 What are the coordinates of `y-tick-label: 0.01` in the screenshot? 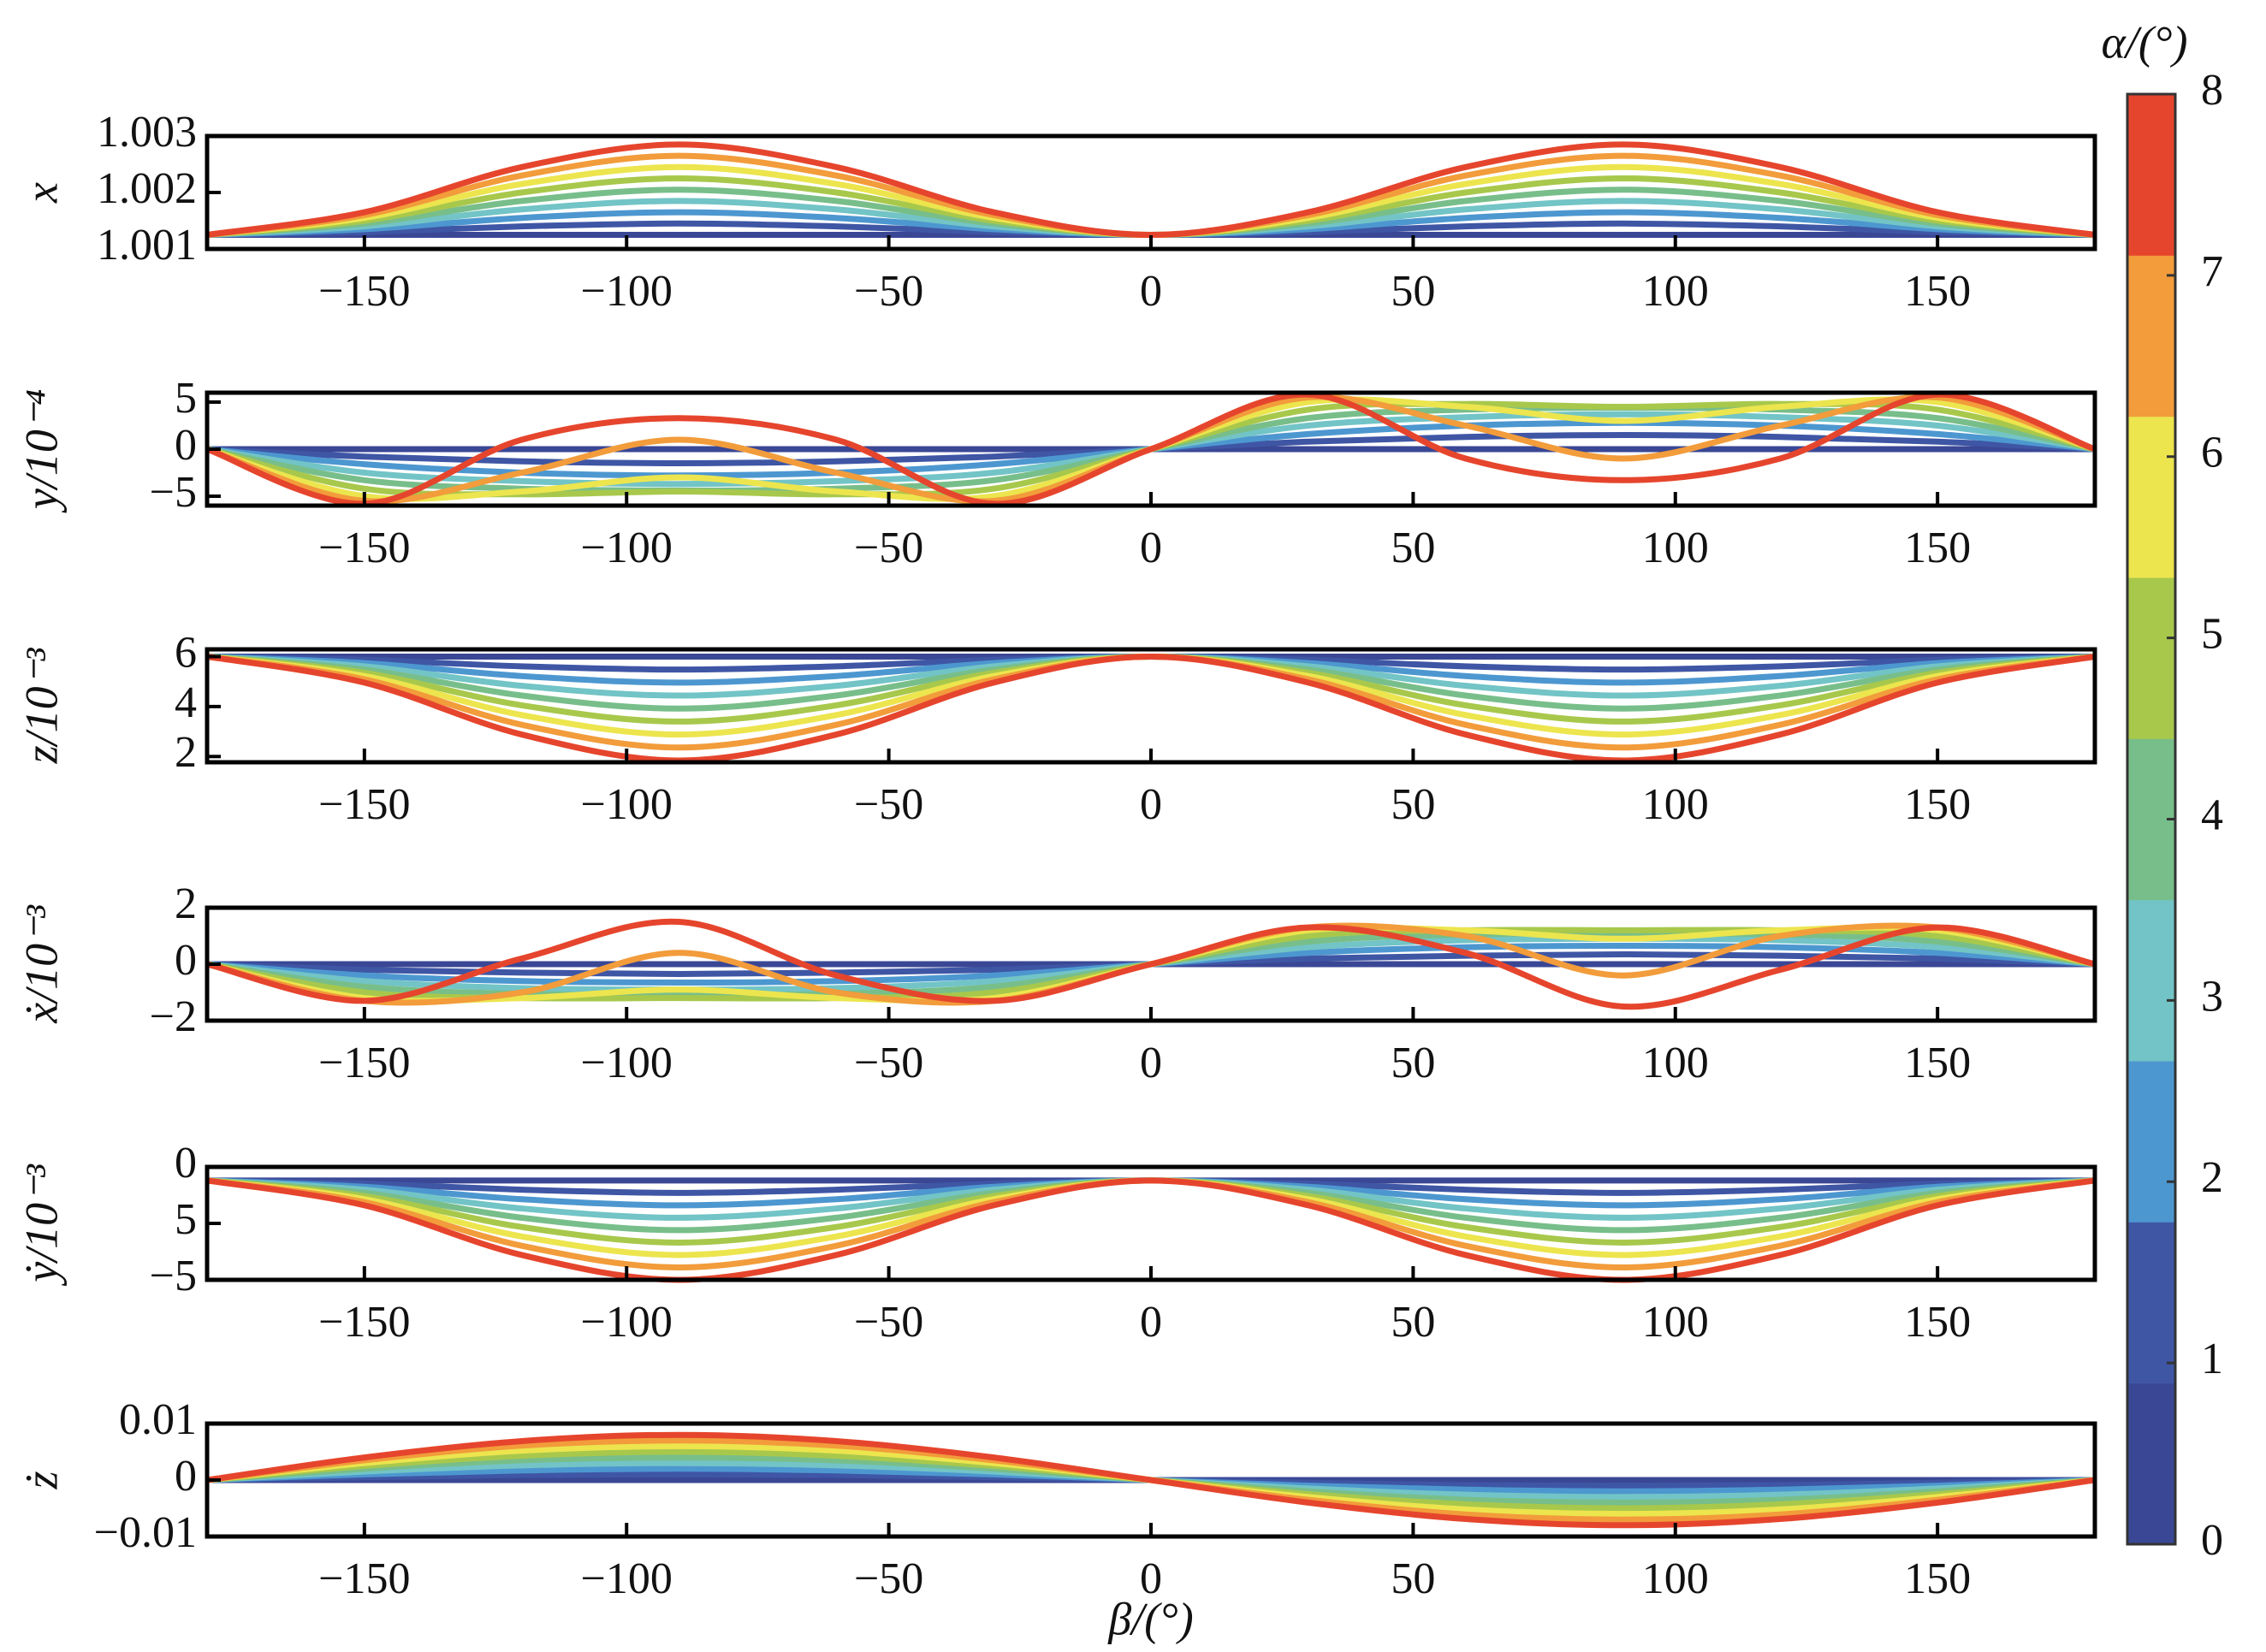 It's located at (158, 1419).